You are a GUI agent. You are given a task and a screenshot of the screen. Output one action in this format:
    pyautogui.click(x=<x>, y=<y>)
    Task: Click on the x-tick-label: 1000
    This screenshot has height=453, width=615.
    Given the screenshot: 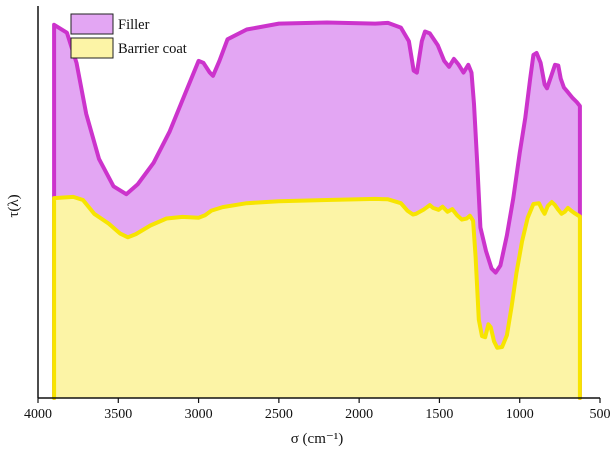 What is the action you would take?
    pyautogui.click(x=520, y=414)
    